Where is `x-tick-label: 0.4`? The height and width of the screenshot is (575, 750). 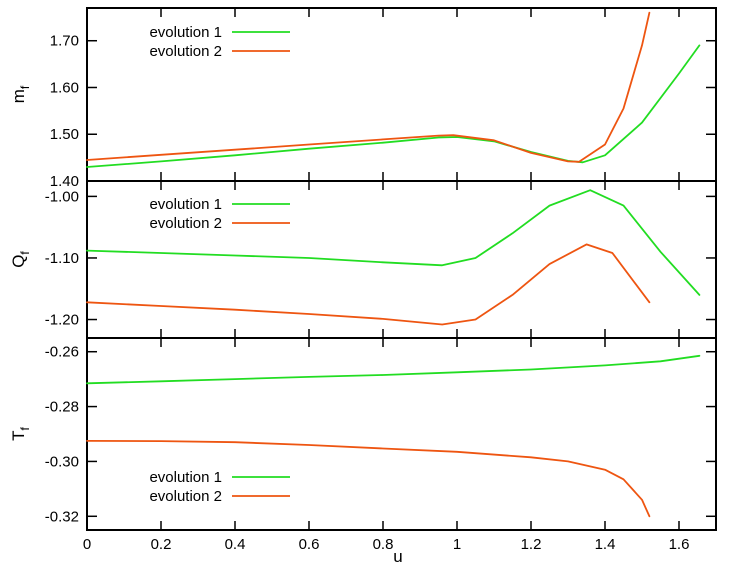
x-tick-label: 0.4 is located at coordinates (235, 544).